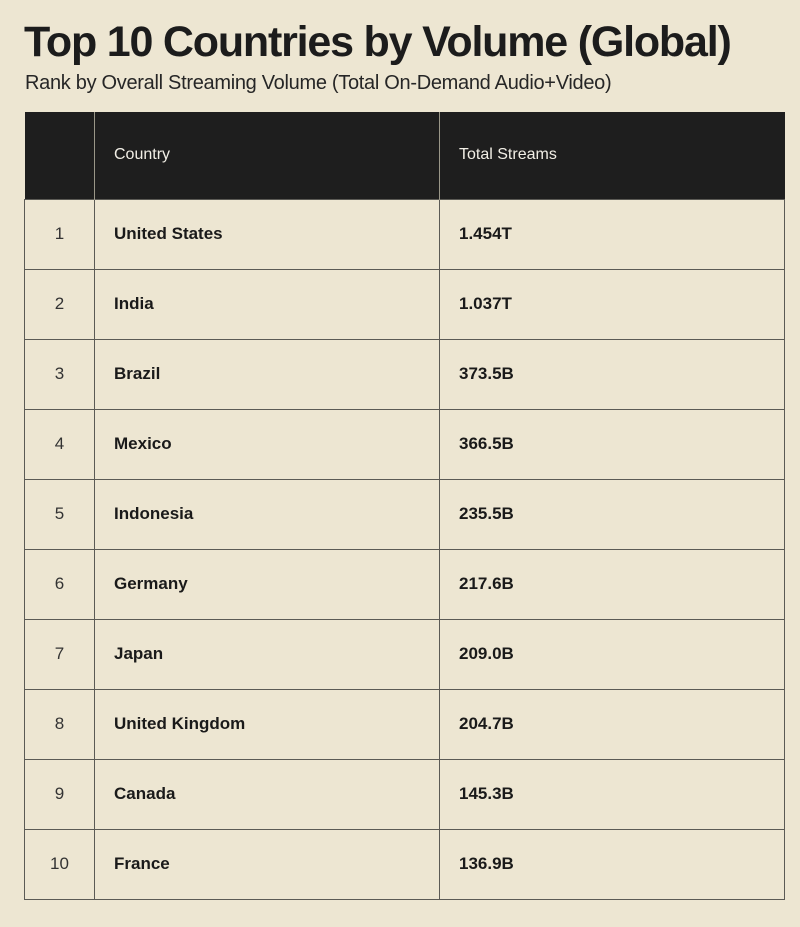 Image resolution: width=800 pixels, height=927 pixels. I want to click on header-rank, so click(59, 155).